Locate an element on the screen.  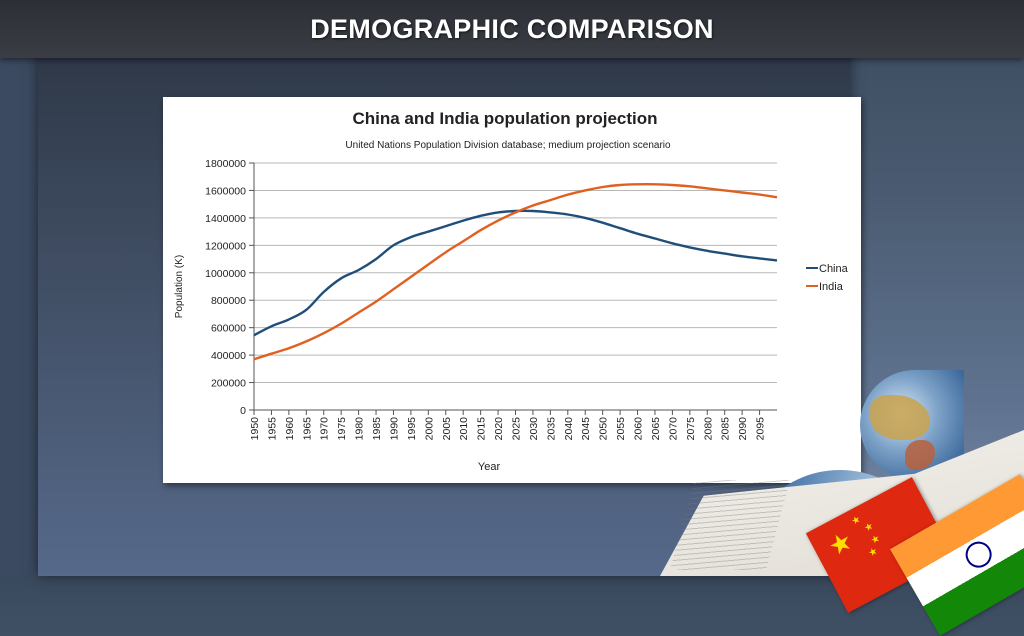
x-tick-label: 1975 is located at coordinates (342, 429).